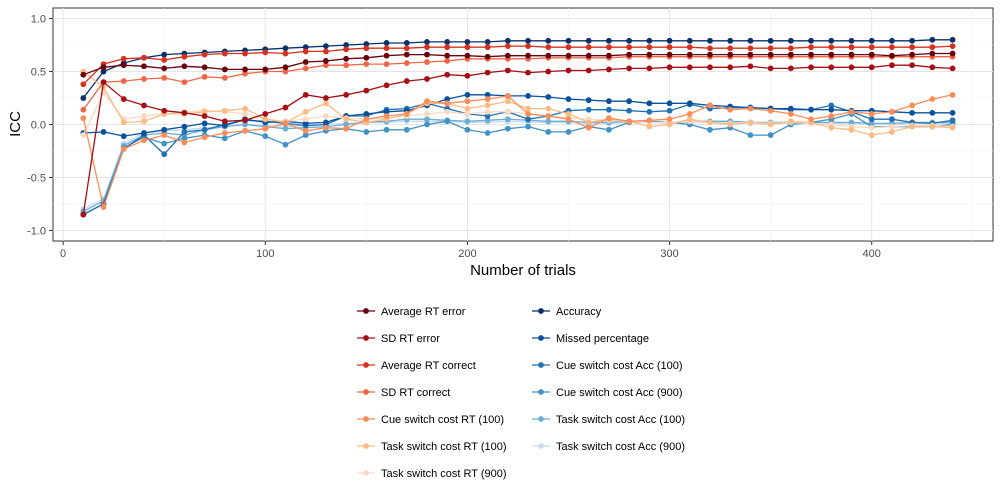 The width and height of the screenshot is (1000, 500). I want to click on legend-item: Task switch cost RT (100), so click(432, 447).